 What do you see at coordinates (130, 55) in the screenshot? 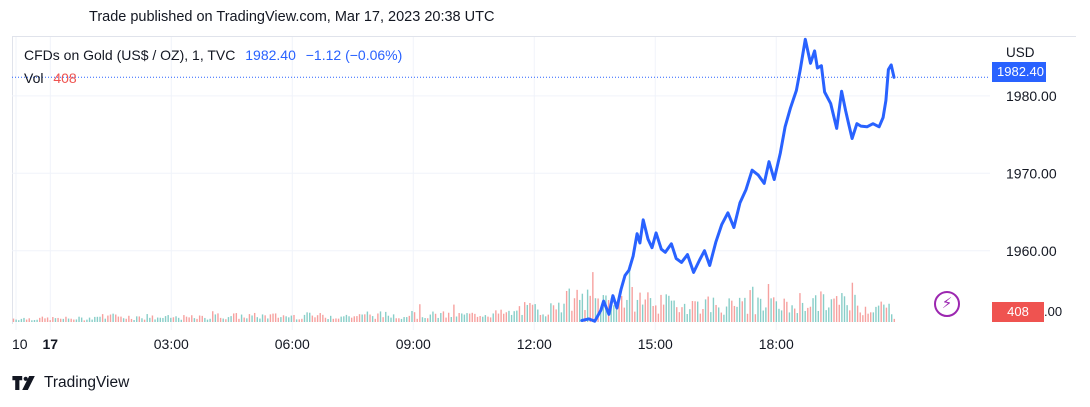
I see `symbol-title: CFDs on Gold (US$ / OZ), 1, TVC` at bounding box center [130, 55].